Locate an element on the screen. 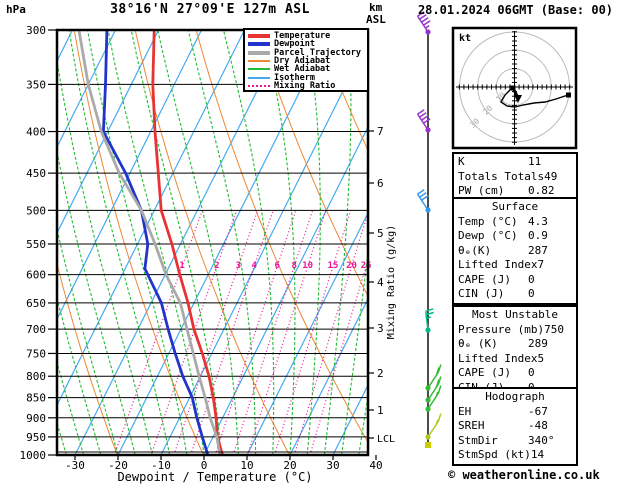 Image resolution: width=629 pixels, height=486 pixels. legend-label: Dewpoint is located at coordinates (294, 44).